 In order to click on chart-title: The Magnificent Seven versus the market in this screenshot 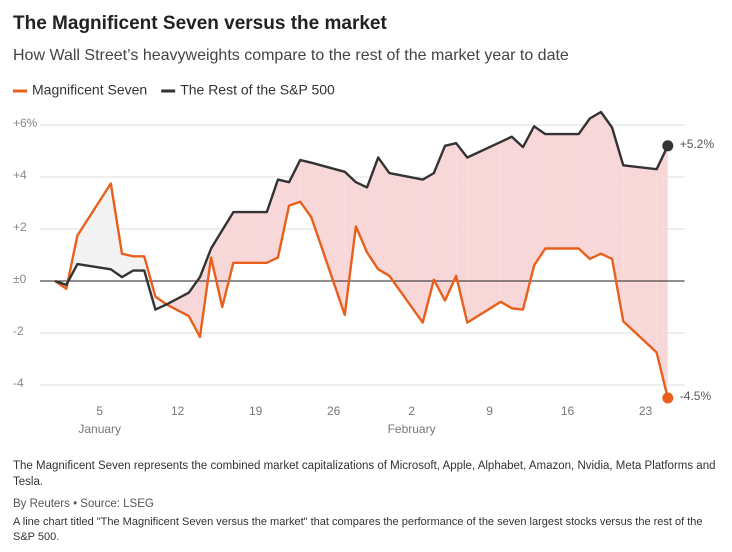, I will do `click(200, 23)`.